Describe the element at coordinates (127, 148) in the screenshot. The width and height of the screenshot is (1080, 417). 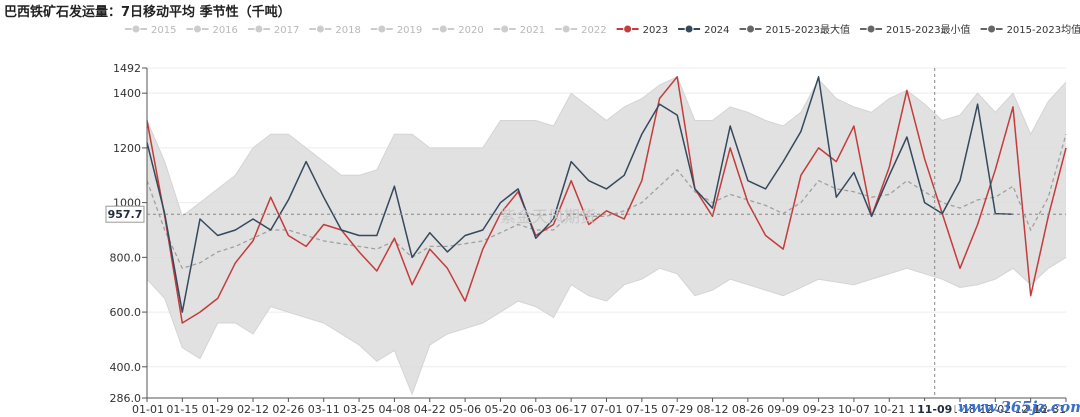
I see `y-tick-label: 1200` at that location.